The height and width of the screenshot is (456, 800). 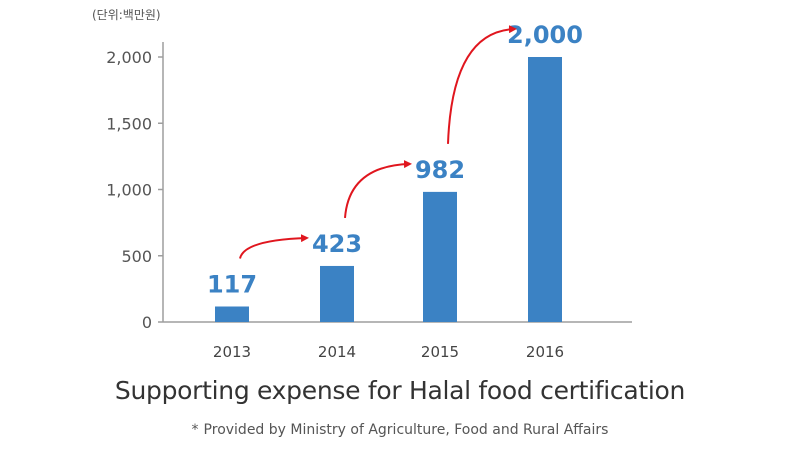 I want to click on x-tick-label: 2014, so click(x=337, y=352).